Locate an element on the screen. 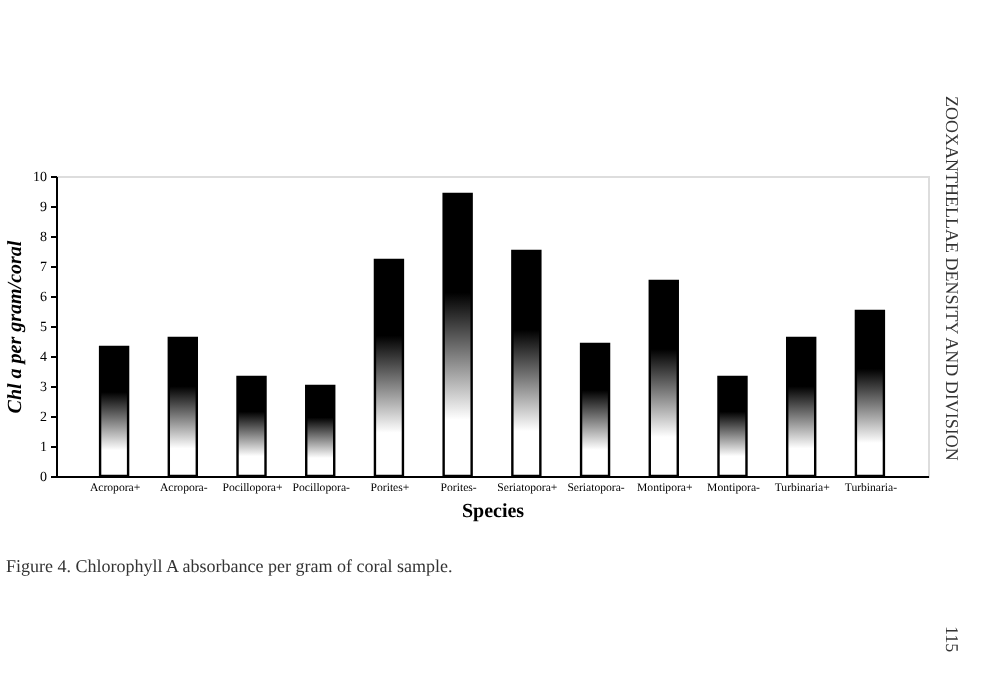  text: 115 is located at coordinates (952, 640).